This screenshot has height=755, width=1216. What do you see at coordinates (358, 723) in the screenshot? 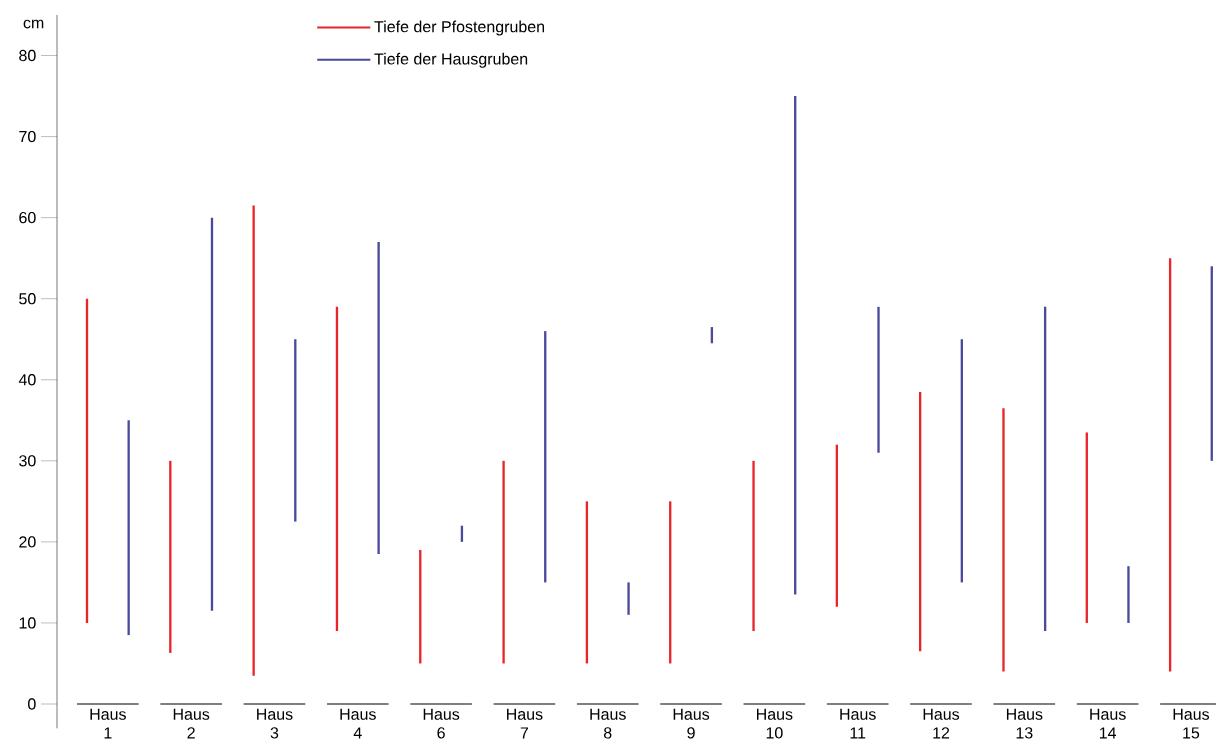
I see `x-tick-label: Haus 4` at bounding box center [358, 723].